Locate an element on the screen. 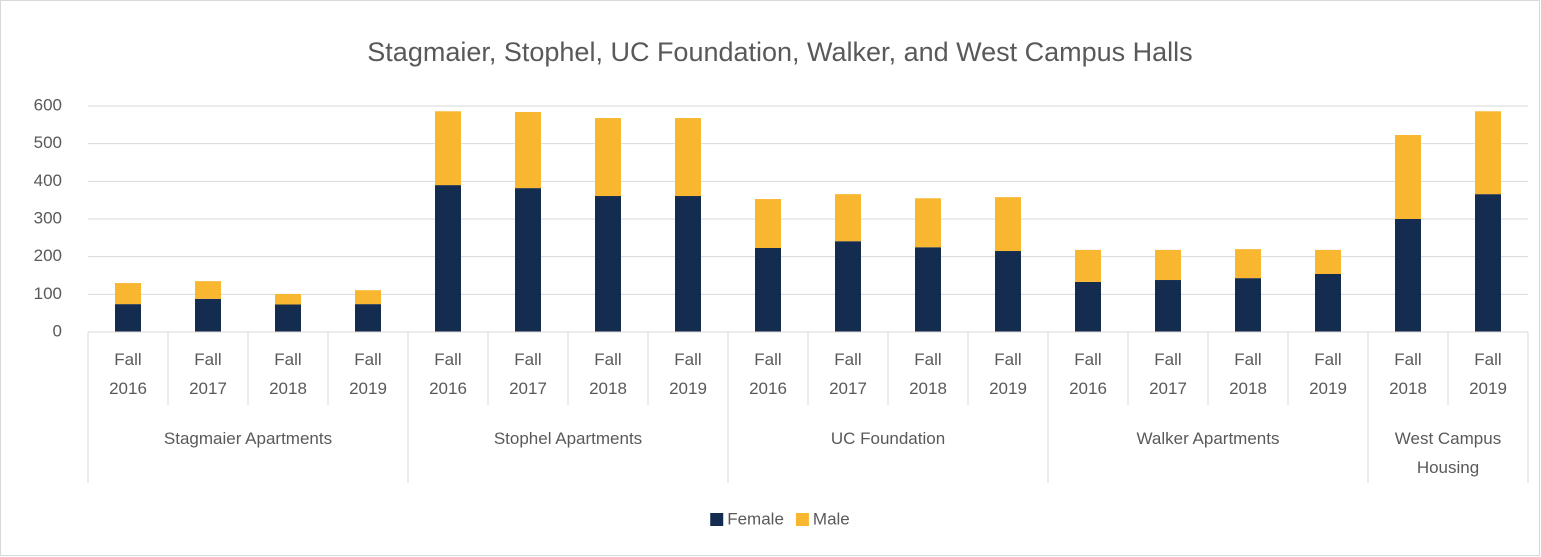  y-tick-label: 600 is located at coordinates (48, 104).